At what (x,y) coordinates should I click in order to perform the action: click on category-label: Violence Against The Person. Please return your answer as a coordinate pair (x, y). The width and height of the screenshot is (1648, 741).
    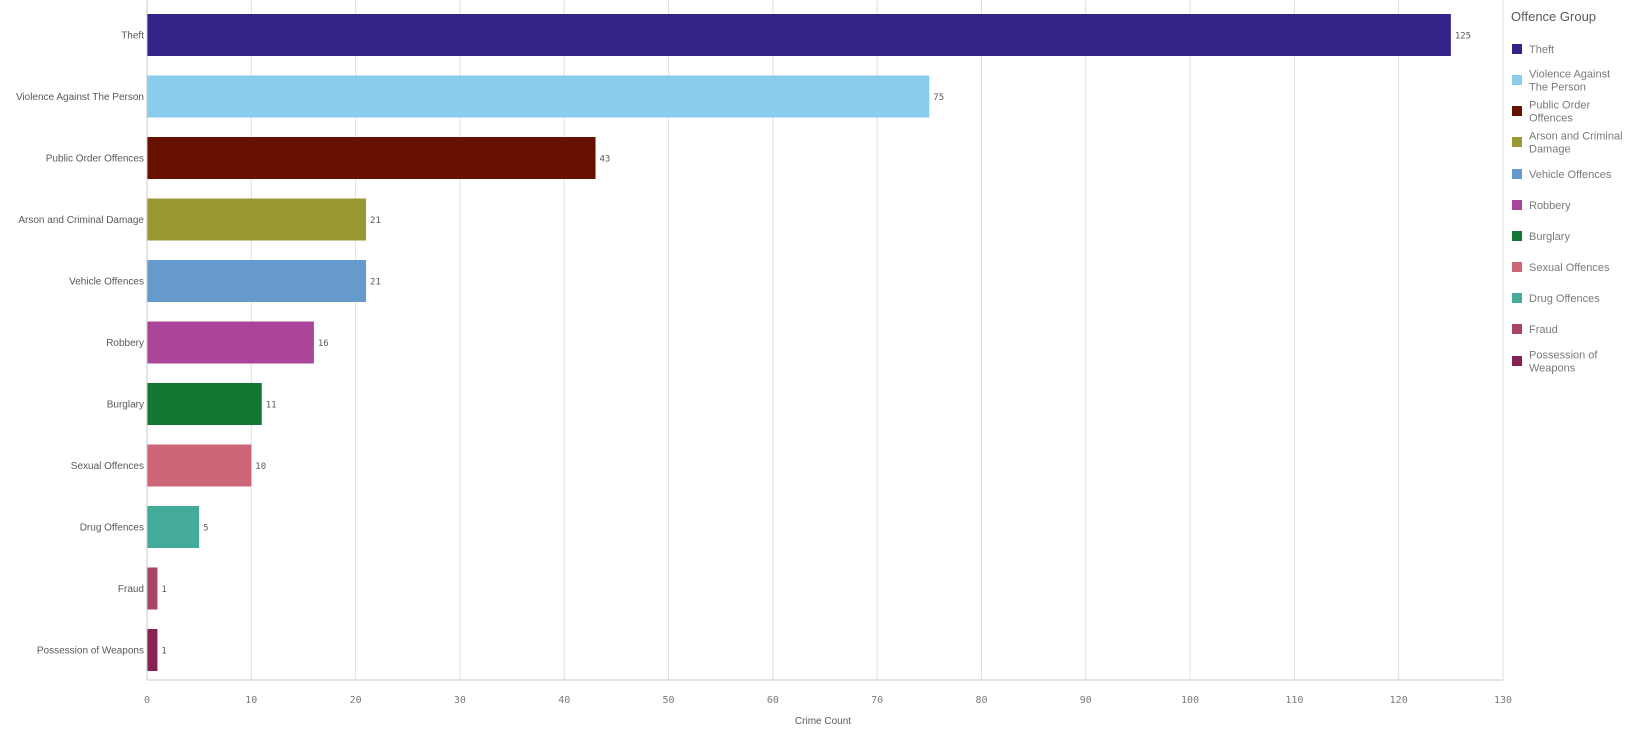
    Looking at the image, I should click on (80, 97).